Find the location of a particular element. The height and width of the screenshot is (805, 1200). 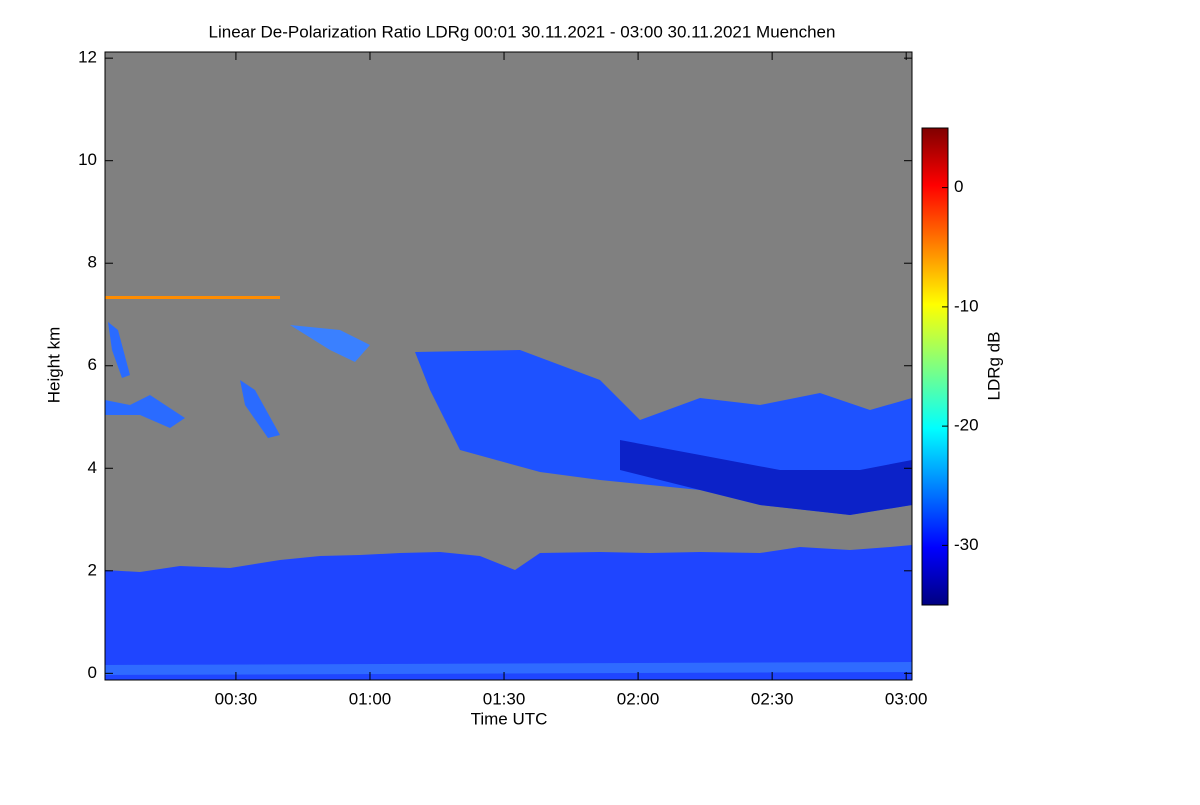

y-tick-label: 10 is located at coordinates (87, 159).